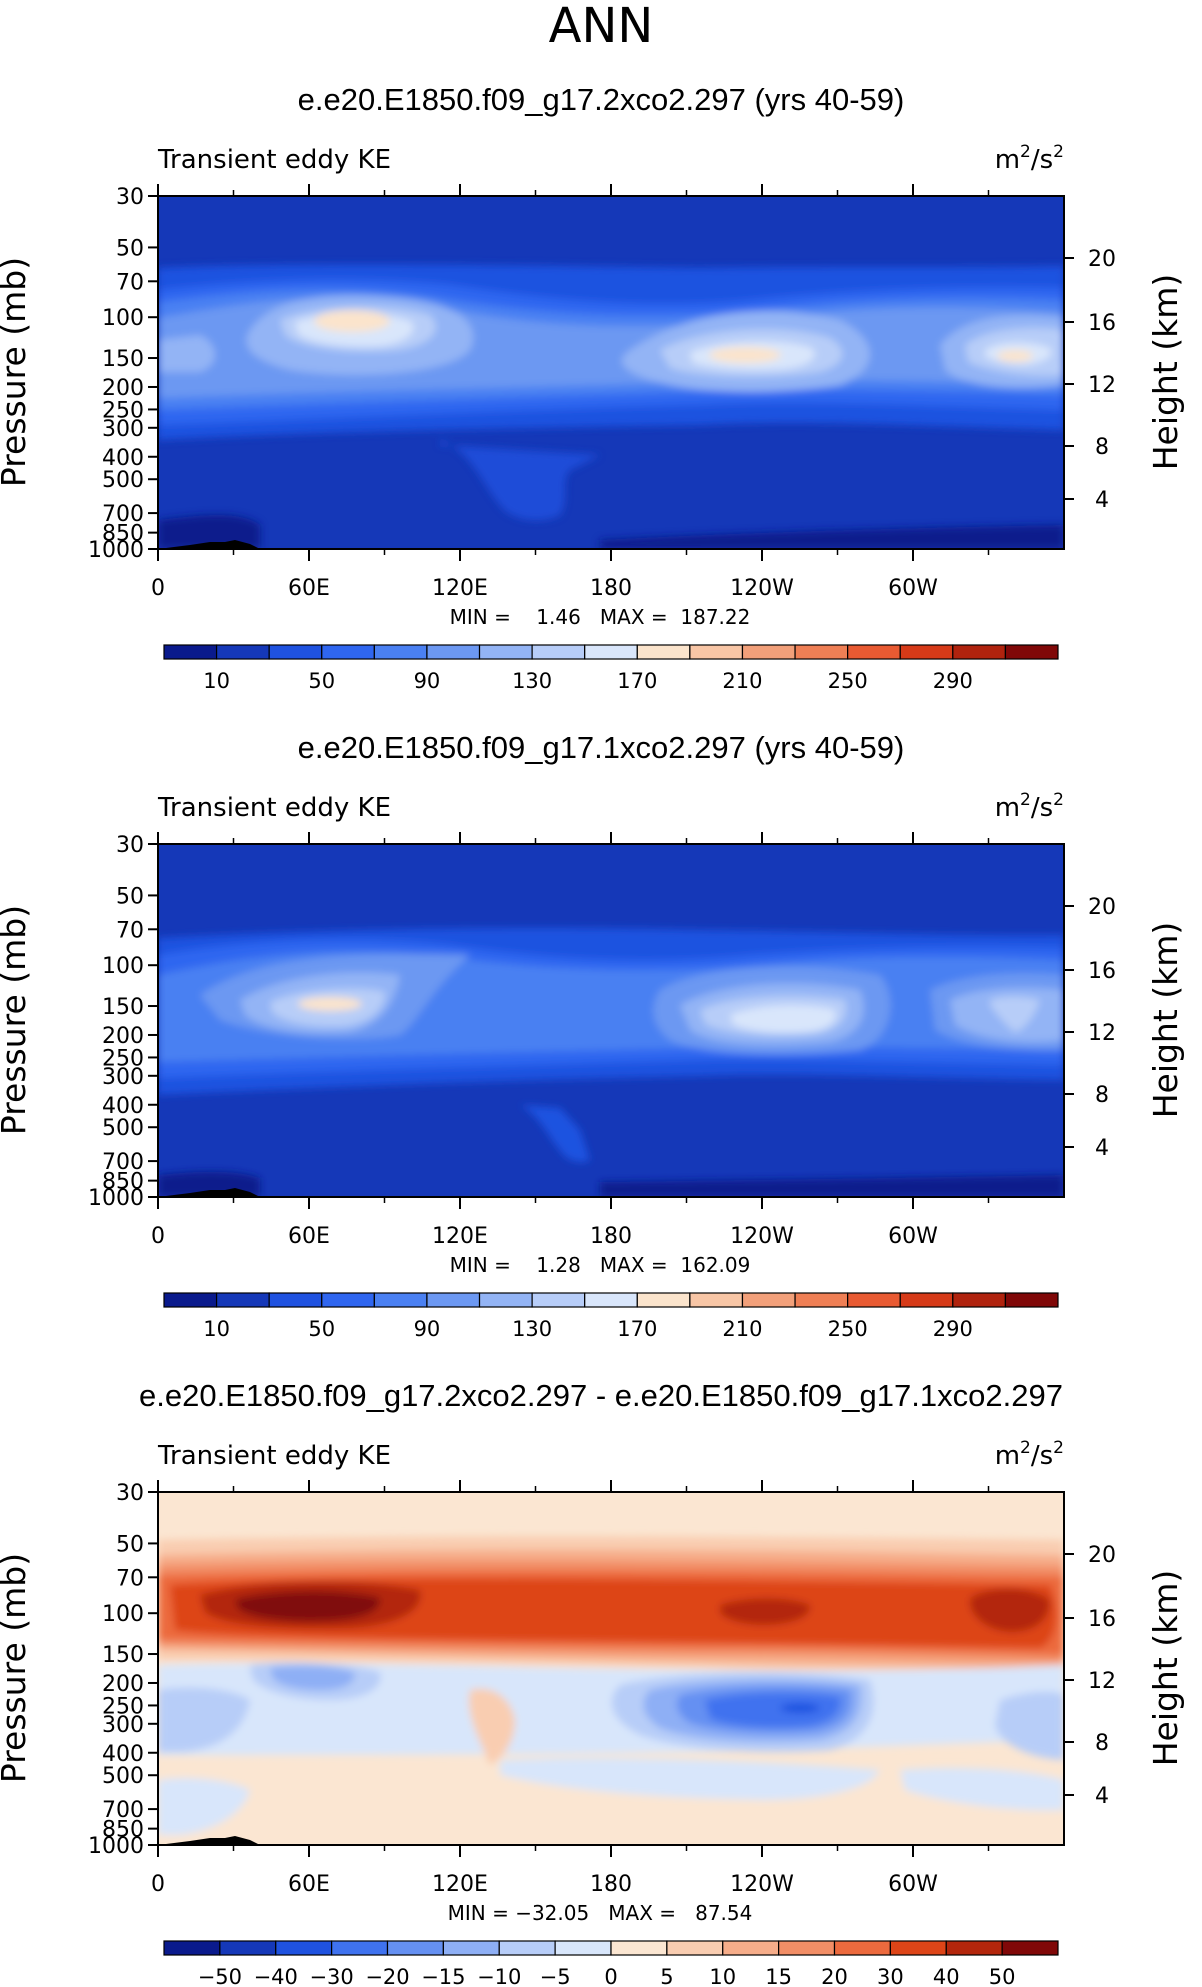 The image size is (1202, 1987). What do you see at coordinates (610, 1976) in the screenshot?
I see `colorbar-label: 0` at bounding box center [610, 1976].